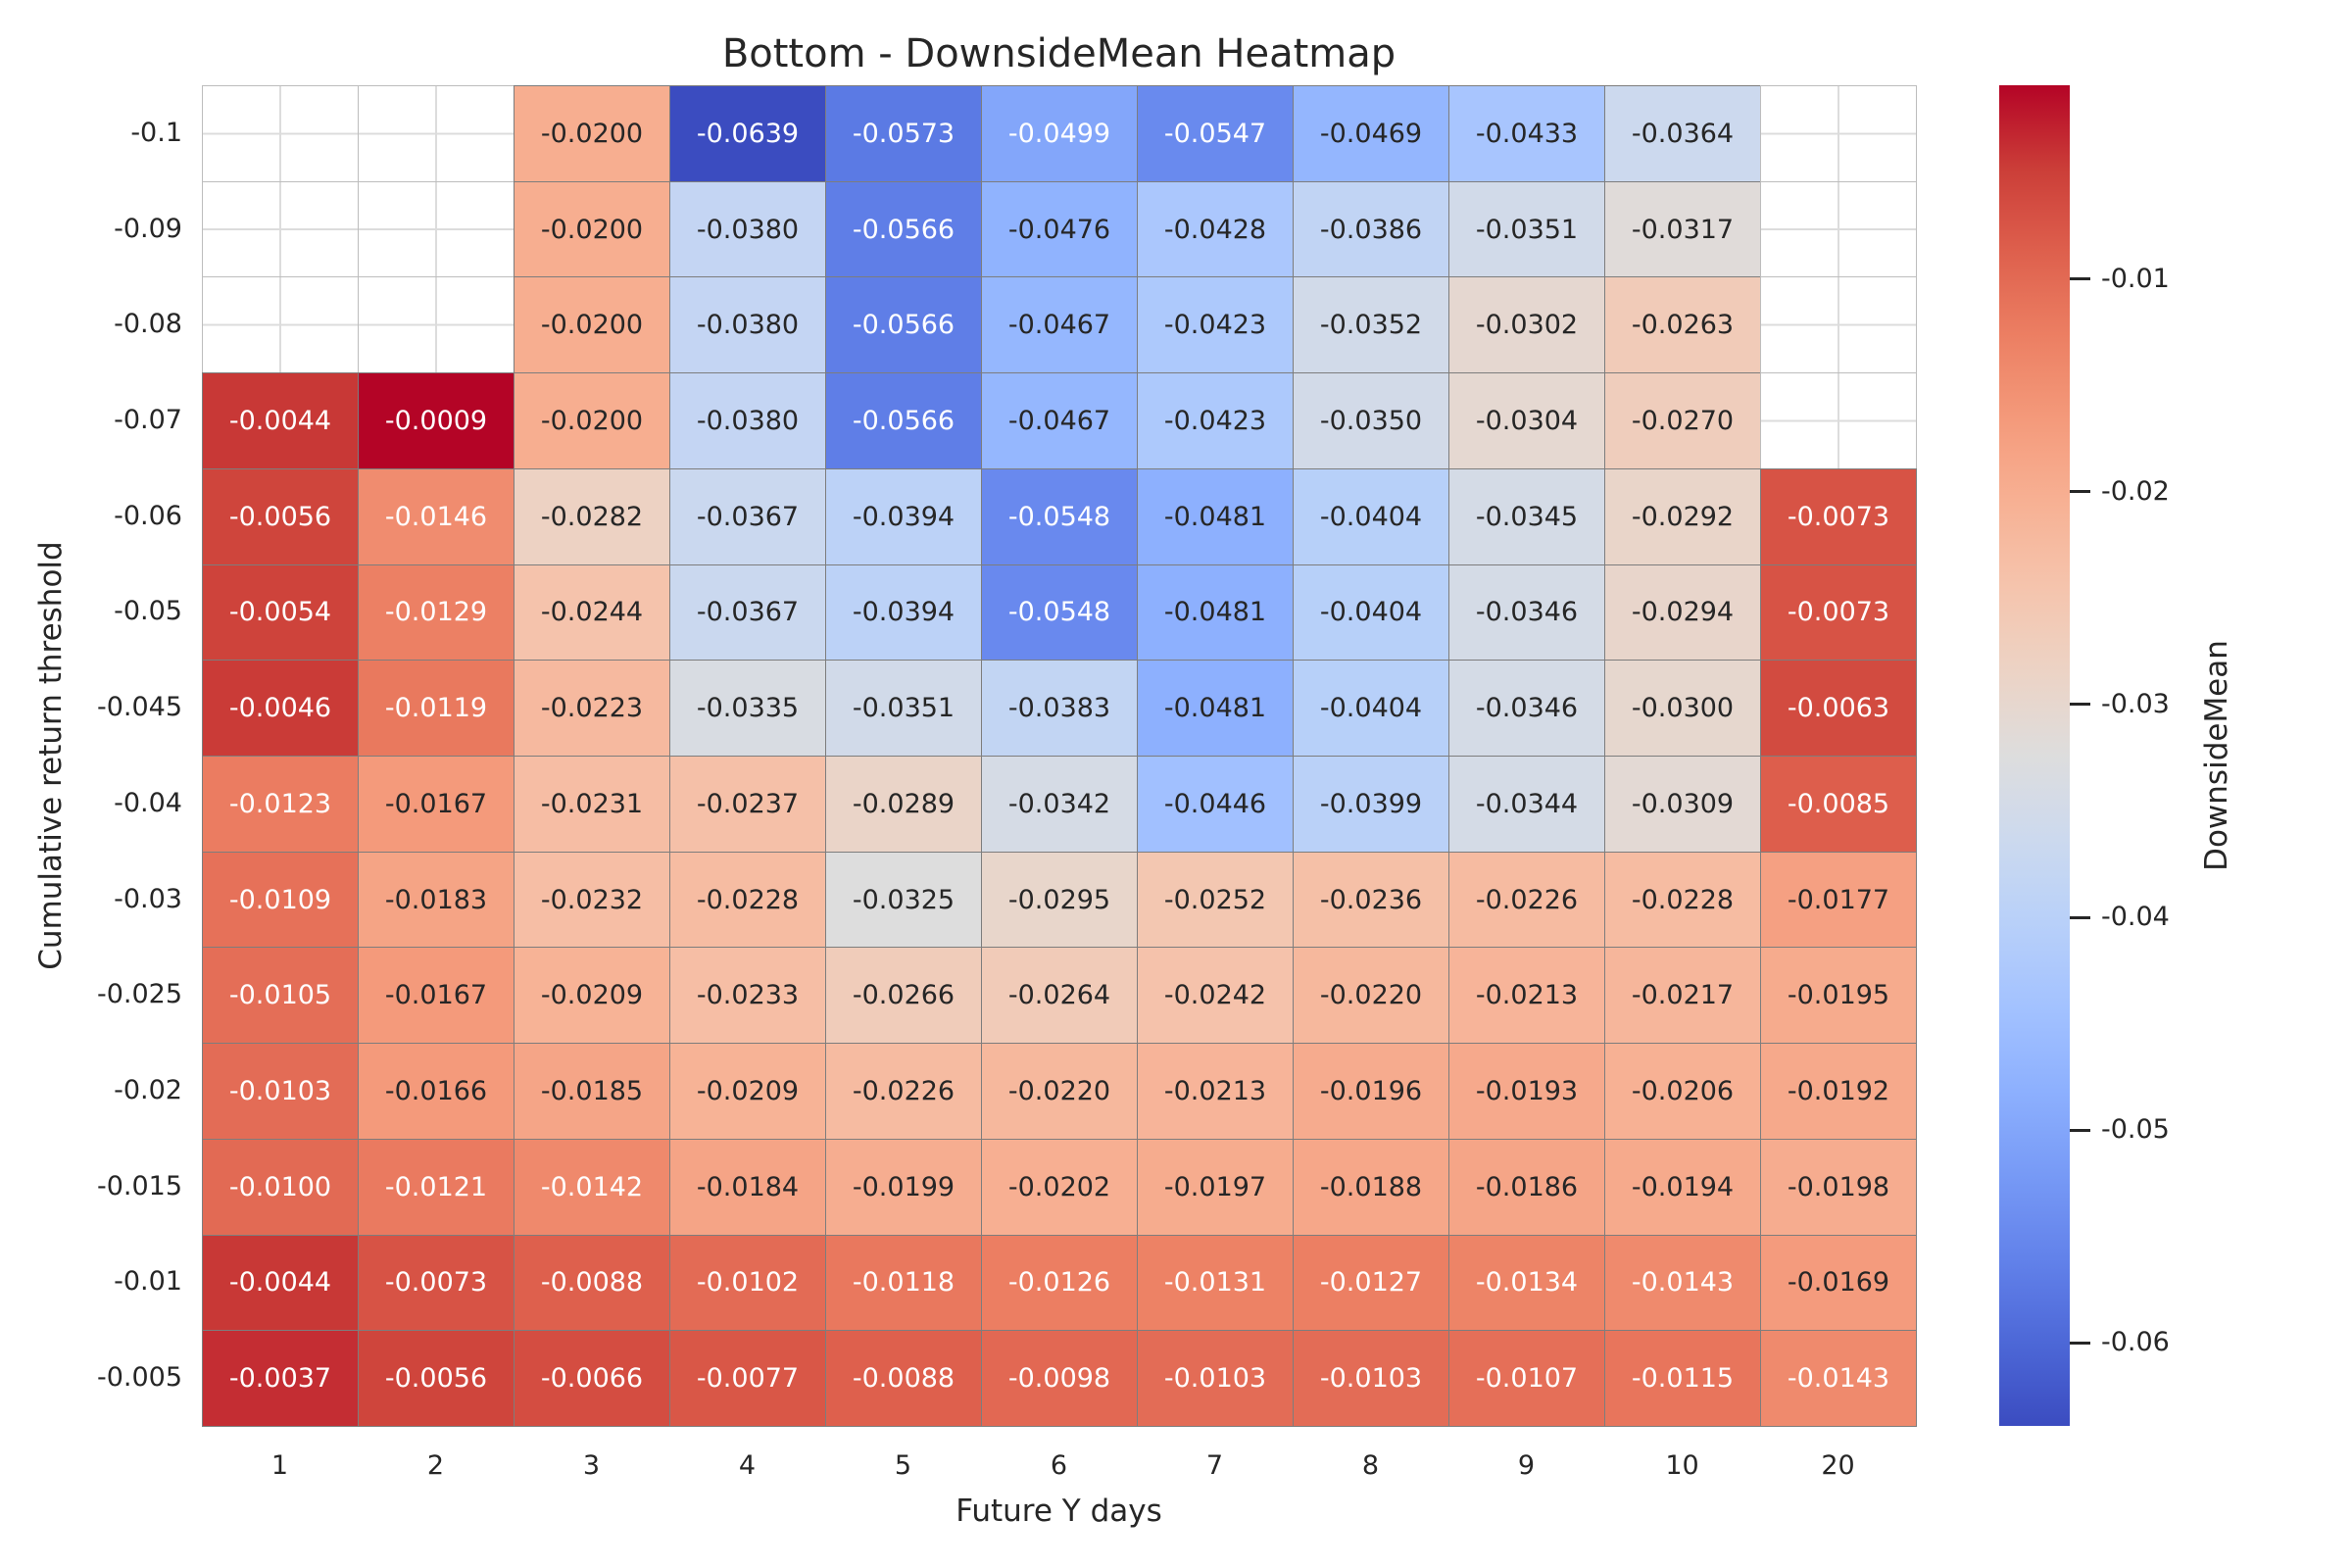 This screenshot has height=1568, width=2352. What do you see at coordinates (1059, 420) in the screenshot?
I see `heatmap-cell: -0.0467` at bounding box center [1059, 420].